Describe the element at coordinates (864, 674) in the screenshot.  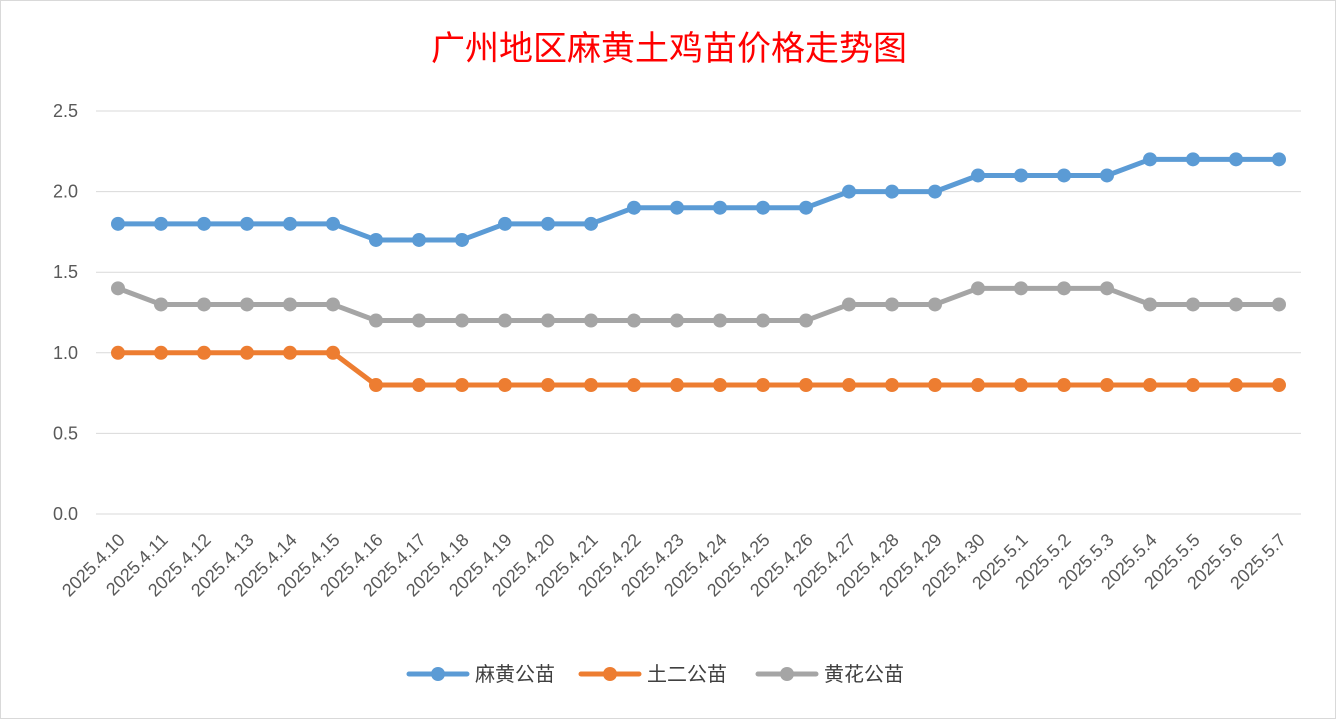
I see `legend-label: 黄花公苗` at that location.